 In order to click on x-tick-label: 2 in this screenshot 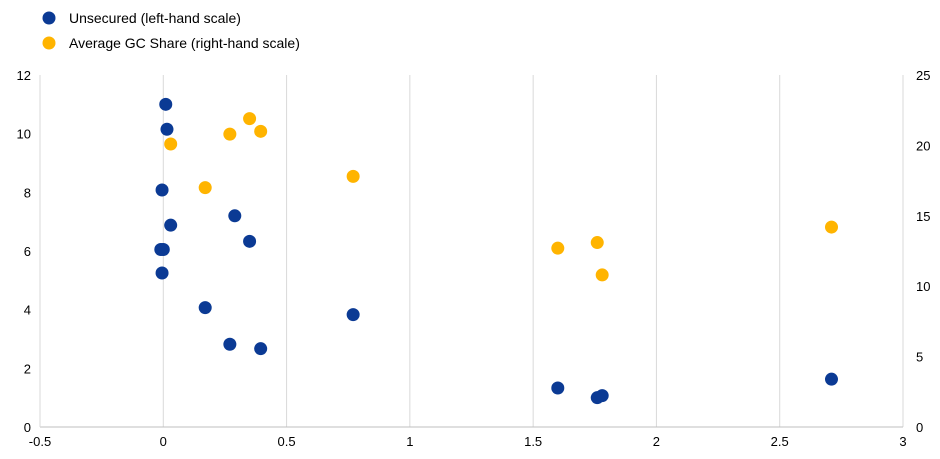, I will do `click(656, 441)`.